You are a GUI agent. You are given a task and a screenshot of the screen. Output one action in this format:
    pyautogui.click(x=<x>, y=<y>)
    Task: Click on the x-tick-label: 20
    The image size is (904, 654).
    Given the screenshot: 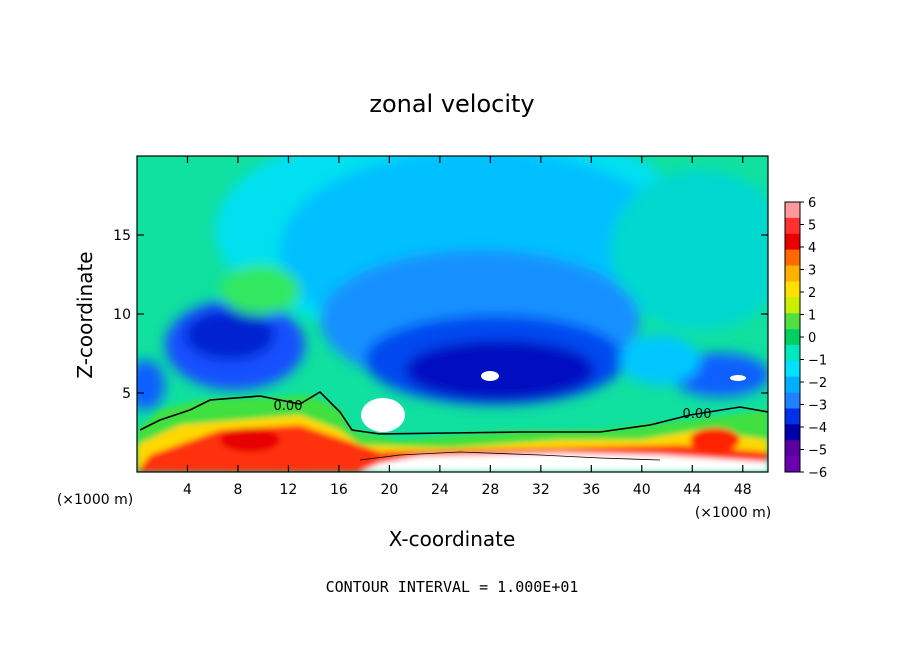 What is the action you would take?
    pyautogui.click(x=389, y=490)
    